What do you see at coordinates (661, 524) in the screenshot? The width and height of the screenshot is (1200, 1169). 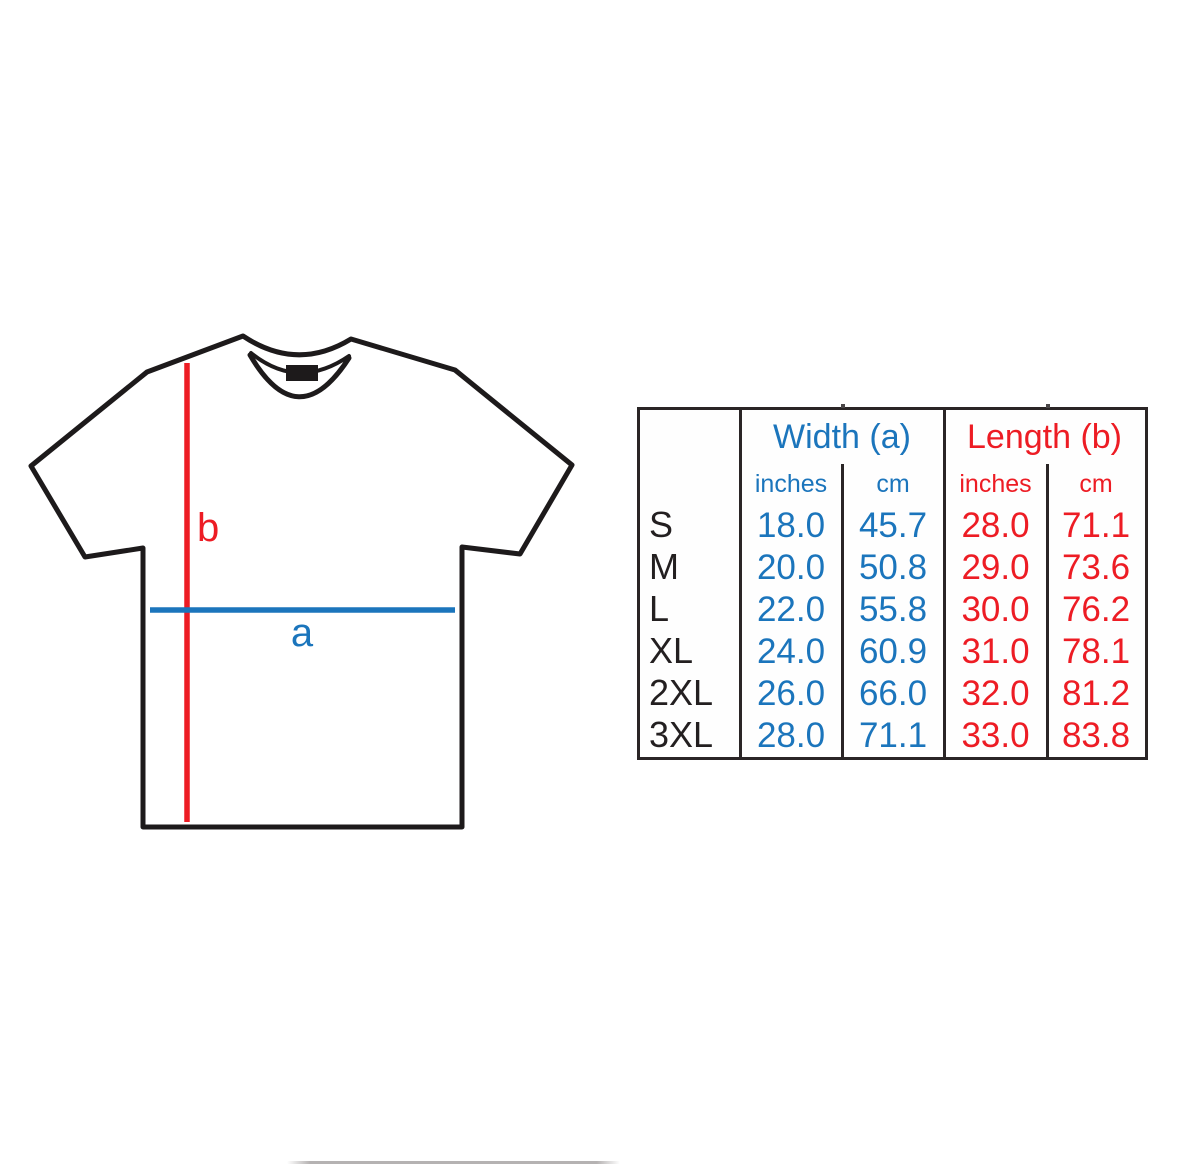 I see `size-cell: S` at bounding box center [661, 524].